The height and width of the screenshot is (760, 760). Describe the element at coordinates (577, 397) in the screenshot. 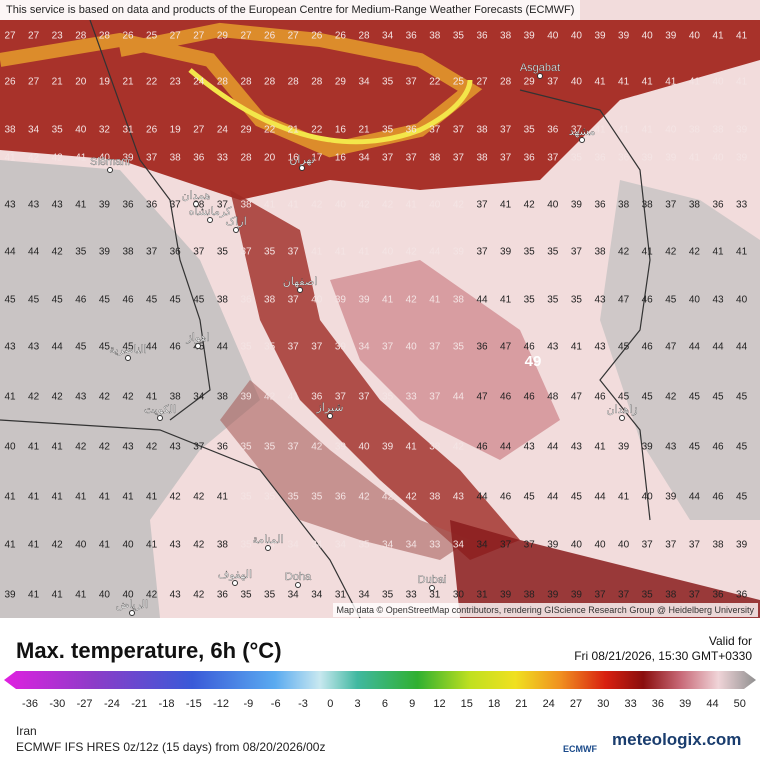

I see `grid-value: 47` at that location.